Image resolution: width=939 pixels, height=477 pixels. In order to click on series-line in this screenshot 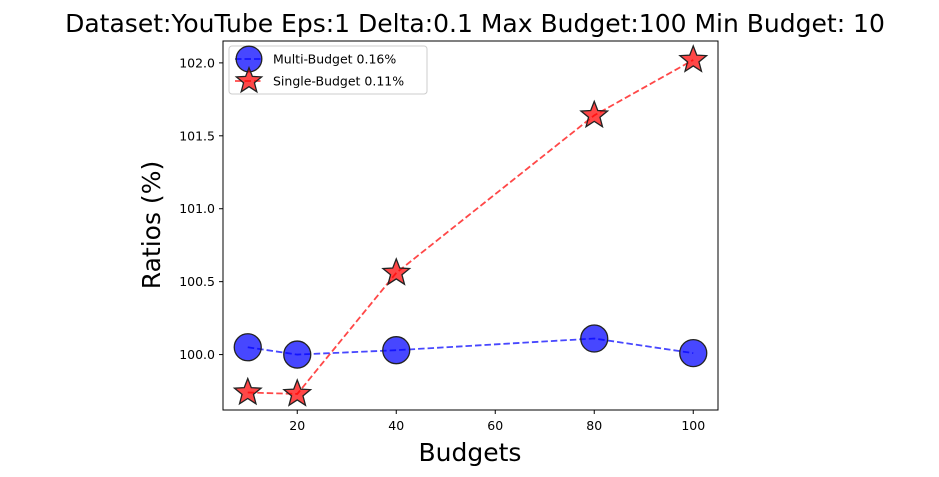, I will do `click(470, 346)`.